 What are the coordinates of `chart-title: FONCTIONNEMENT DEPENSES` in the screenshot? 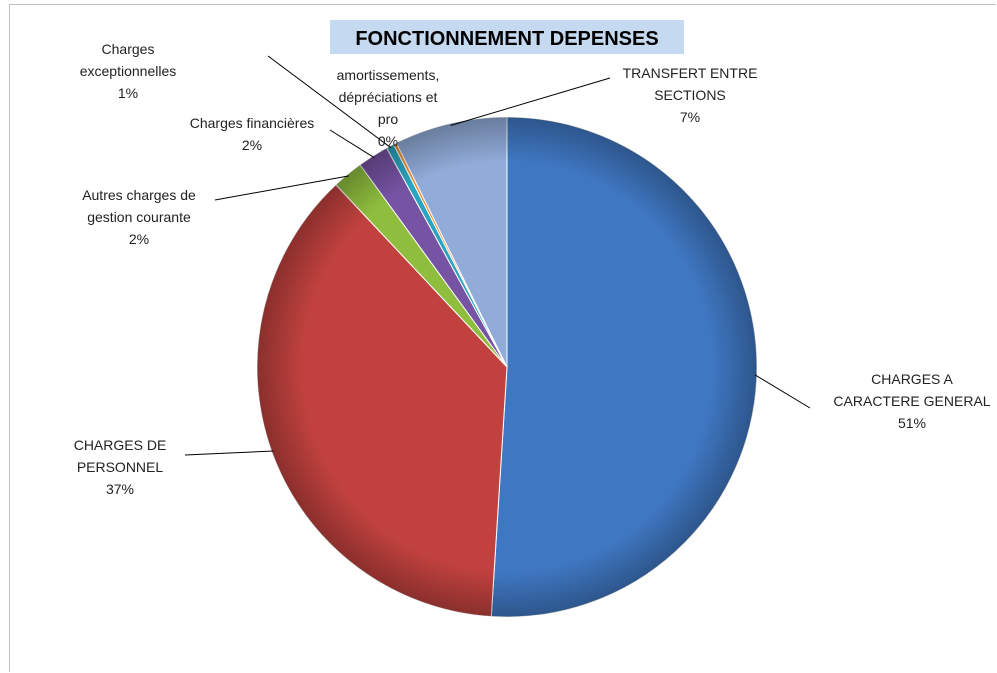 It's located at (506, 39).